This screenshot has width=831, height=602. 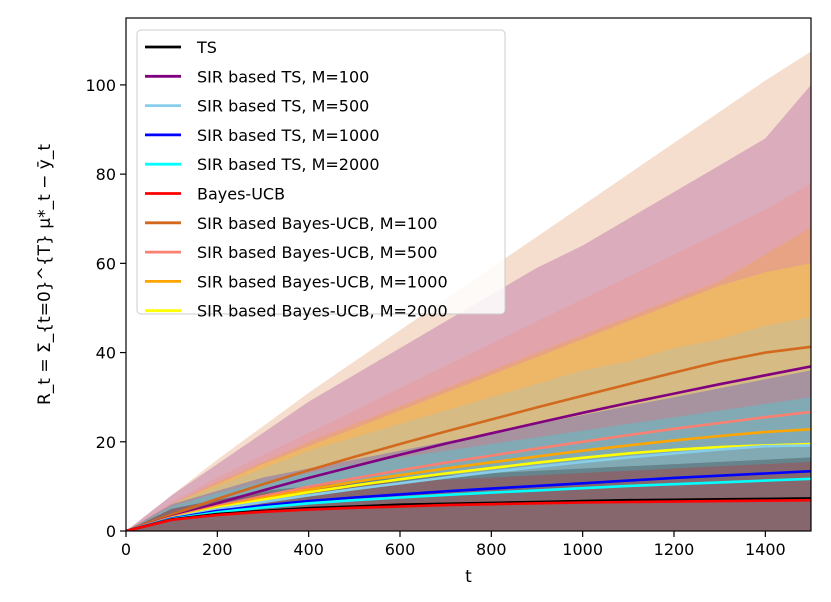 What do you see at coordinates (765, 549) in the screenshot?
I see `x-tick-label: 1400` at bounding box center [765, 549].